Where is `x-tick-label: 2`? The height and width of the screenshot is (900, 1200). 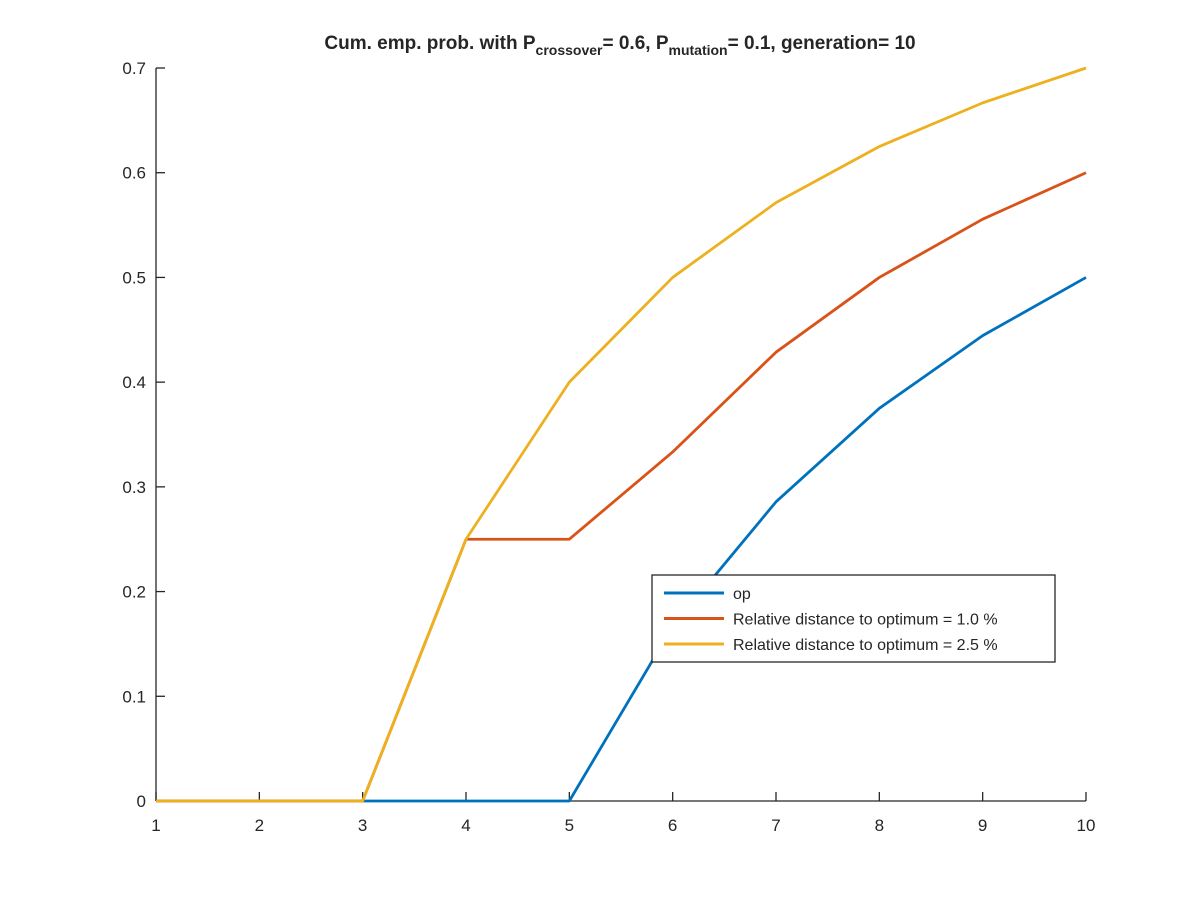 x-tick-label: 2 is located at coordinates (259, 825).